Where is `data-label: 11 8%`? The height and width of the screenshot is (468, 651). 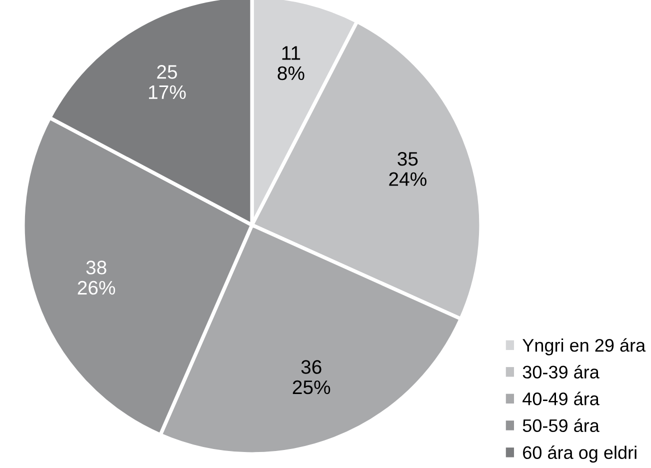 data-label: 11 8% is located at coordinates (291, 63).